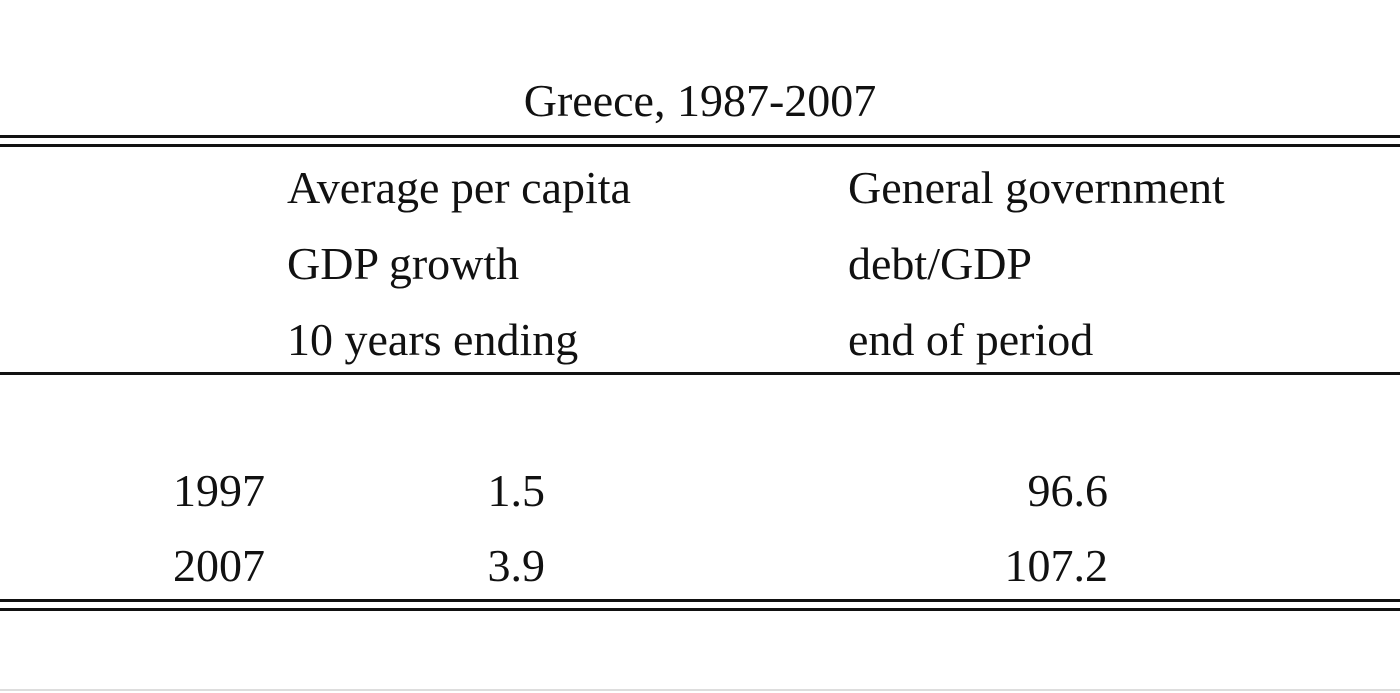 Image resolution: width=1400 pixels, height=693 pixels. What do you see at coordinates (940, 263) in the screenshot?
I see `column-header: debt/GDP` at bounding box center [940, 263].